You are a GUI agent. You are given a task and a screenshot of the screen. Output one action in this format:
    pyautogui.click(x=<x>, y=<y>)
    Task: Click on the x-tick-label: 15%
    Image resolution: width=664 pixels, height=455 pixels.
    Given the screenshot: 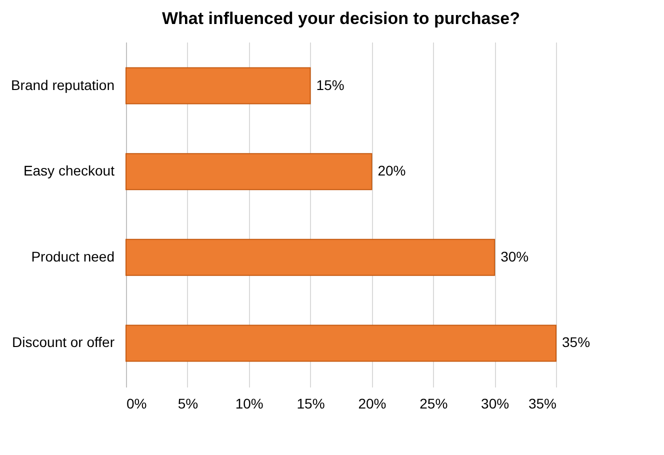 What is the action you would take?
    pyautogui.click(x=310, y=404)
    